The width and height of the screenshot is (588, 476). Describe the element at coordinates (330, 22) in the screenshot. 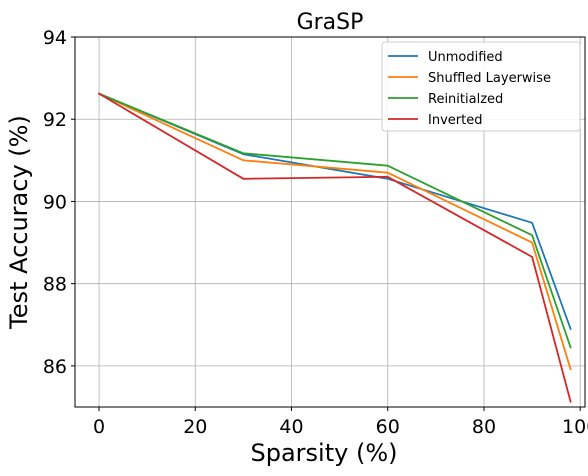

I see `chart-title: GraSP` at that location.